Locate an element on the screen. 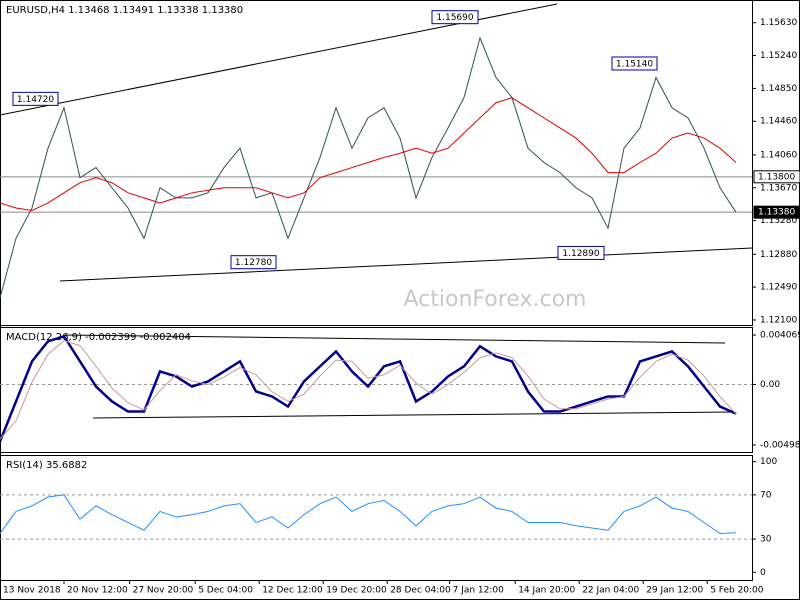  y-tick-label: 1.12490 is located at coordinates (778, 288).